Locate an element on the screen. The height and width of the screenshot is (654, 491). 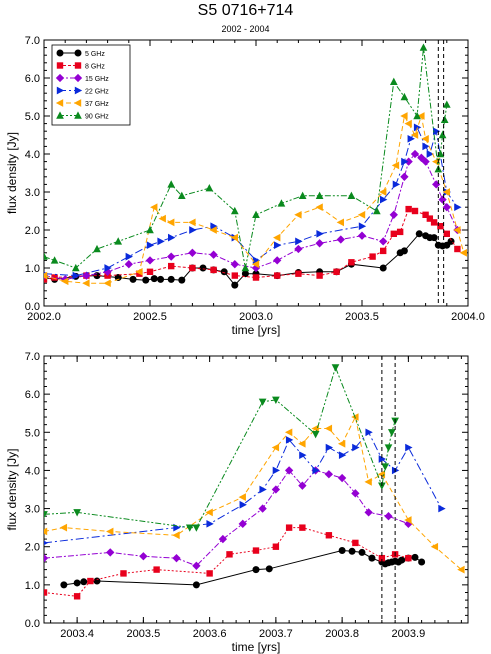
x-tick-label: 2003.6 is located at coordinates (210, 634).